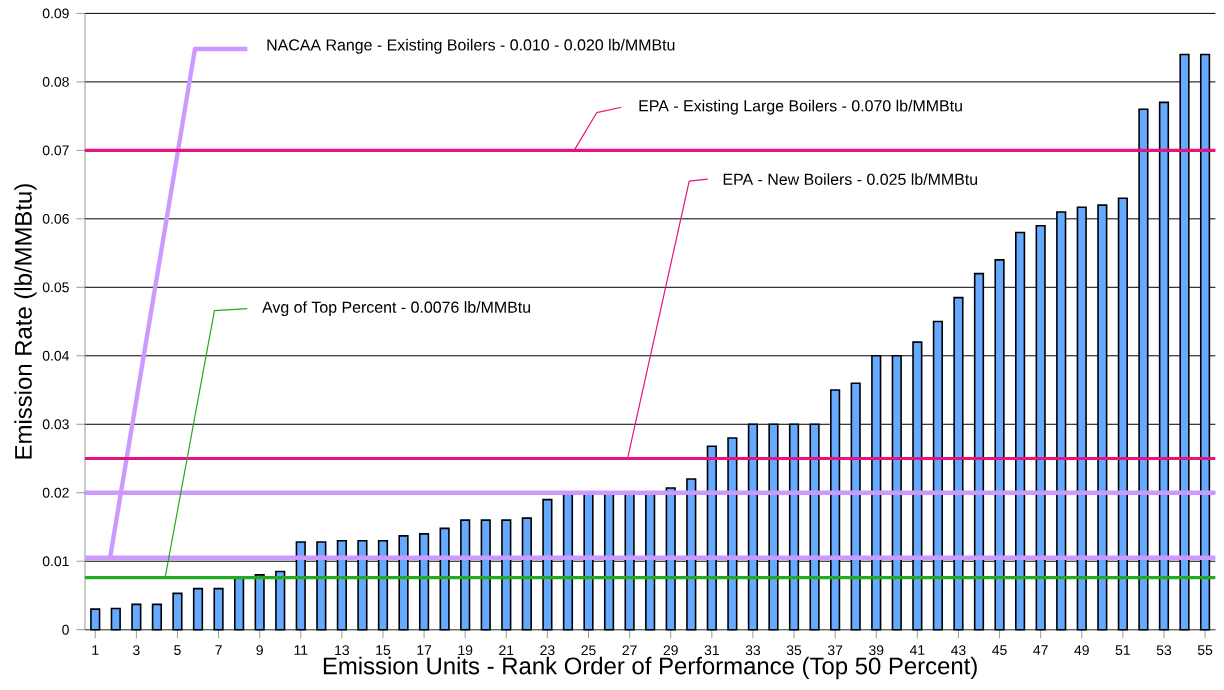  Describe the element at coordinates (95, 650) in the screenshot. I see `x-tick-label: 1` at that location.